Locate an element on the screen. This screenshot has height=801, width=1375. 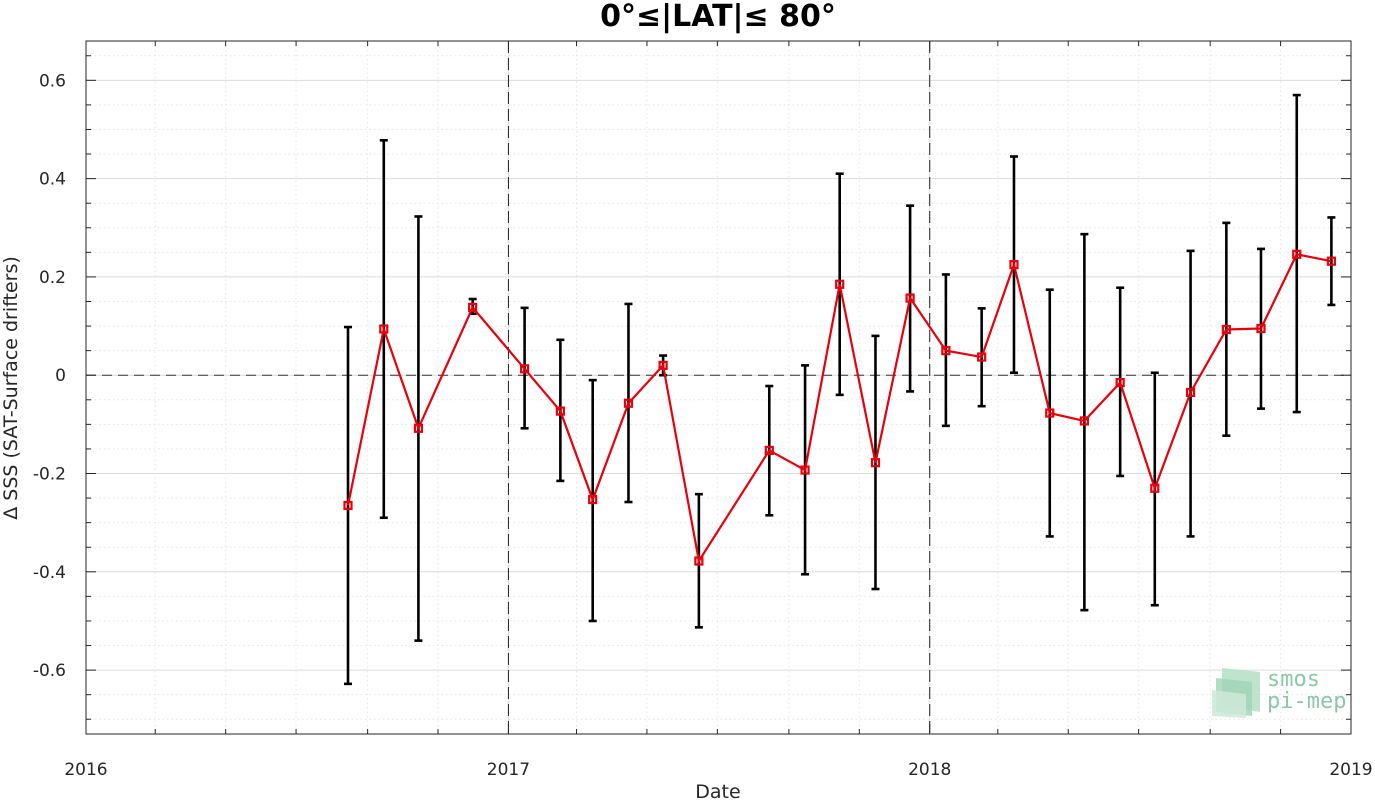
y-tick-label: 0.2 is located at coordinates (52, 278).